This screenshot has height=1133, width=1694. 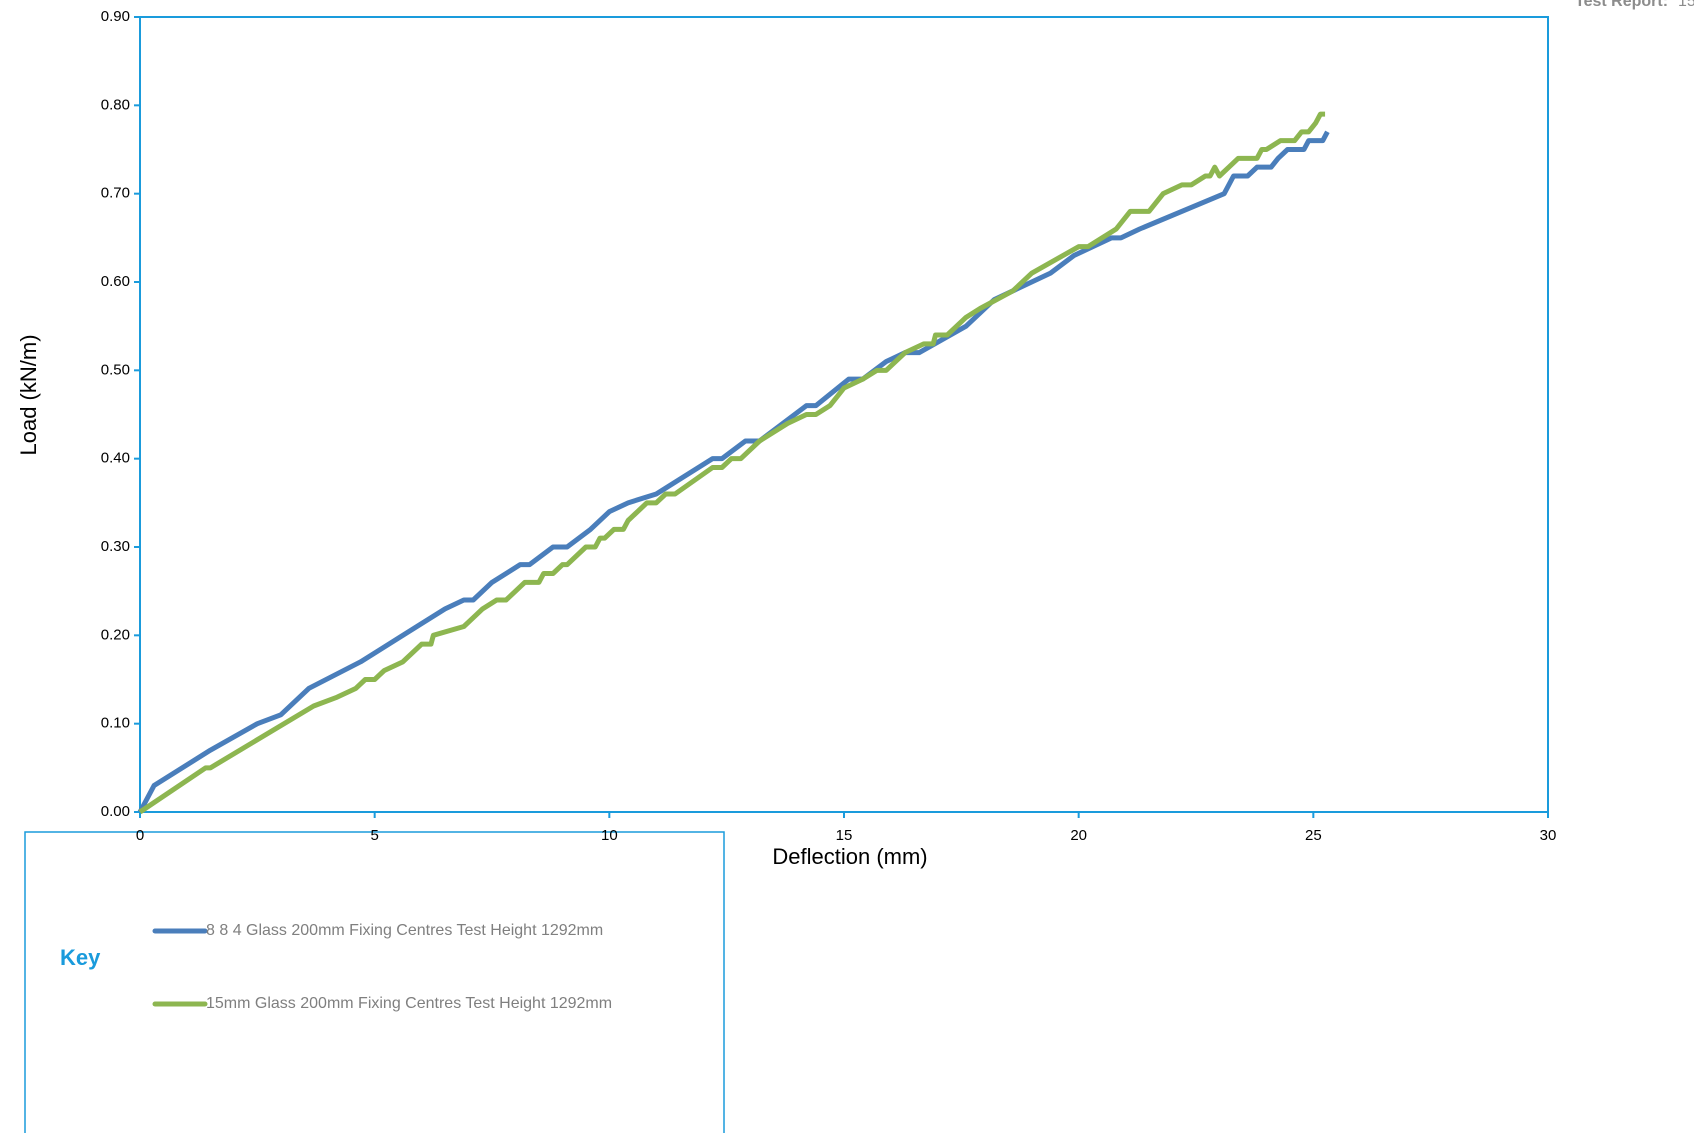 What do you see at coordinates (140, 835) in the screenshot?
I see `x-tick-label: 0` at bounding box center [140, 835].